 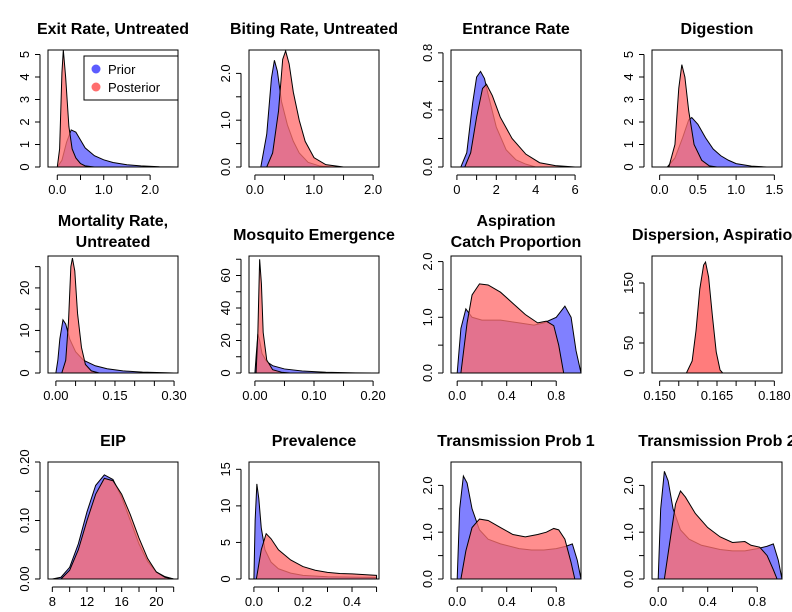 I want to click on x-tick-label: 0.20, so click(x=372, y=395).